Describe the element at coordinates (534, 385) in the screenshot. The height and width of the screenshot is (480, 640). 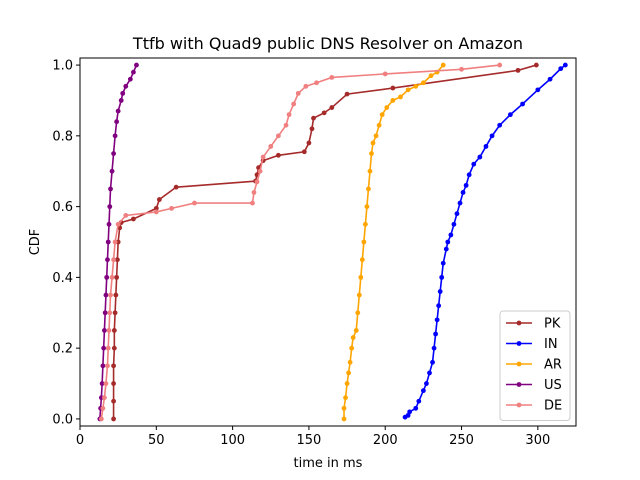
I see `legend-item-us: US` at that location.